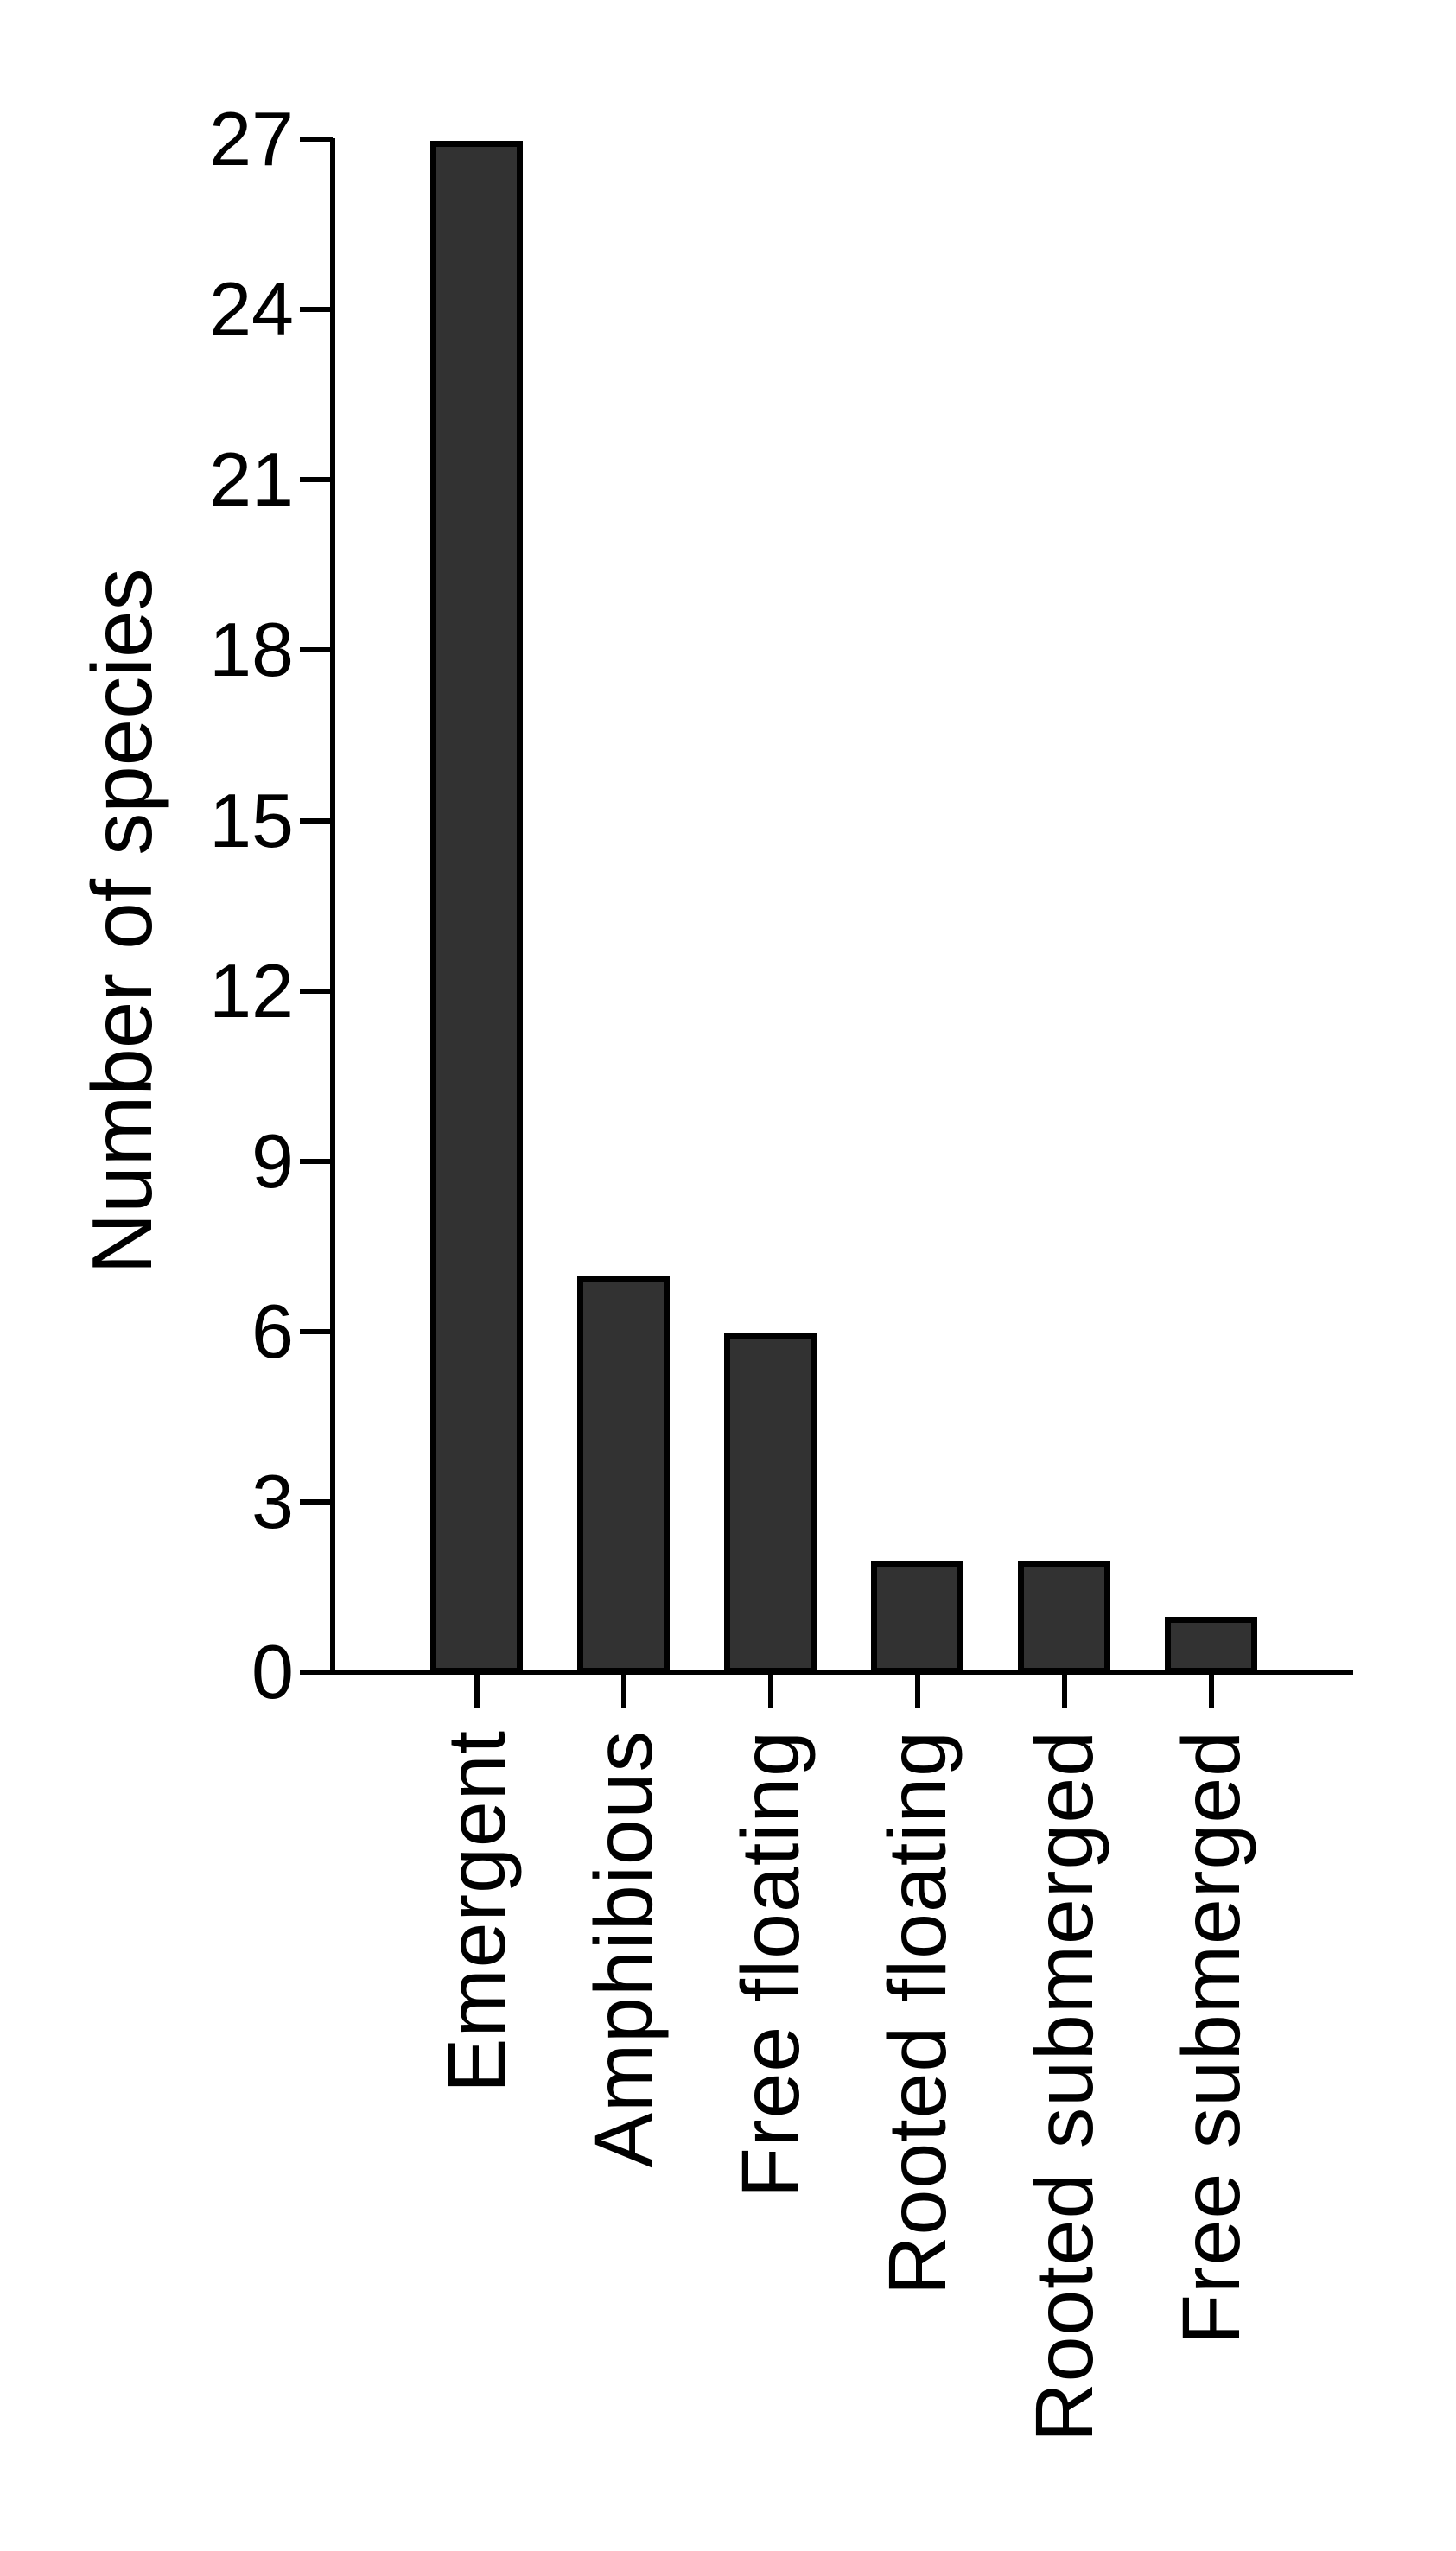 The height and width of the screenshot is (2551, 1456). I want to click on x-category-label-emergent: Emergent, so click(477, 1912).